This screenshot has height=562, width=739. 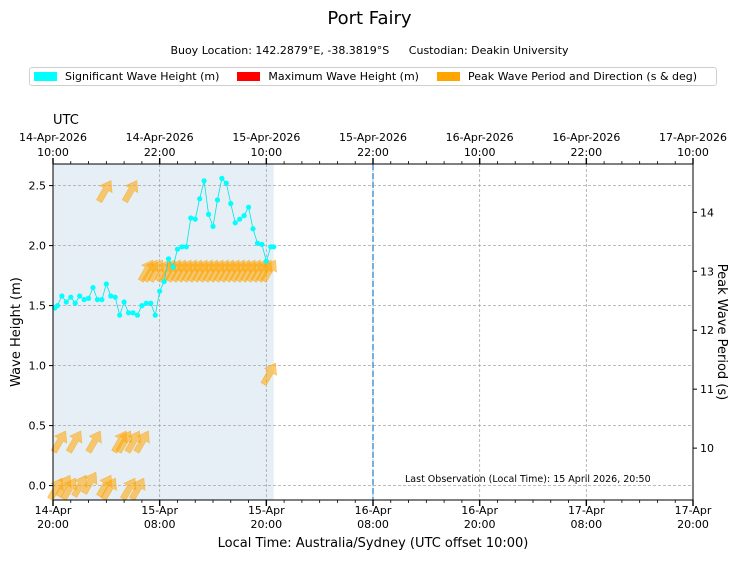 What do you see at coordinates (707, 389) in the screenshot?
I see `y2-tick-label: 11` at bounding box center [707, 389].